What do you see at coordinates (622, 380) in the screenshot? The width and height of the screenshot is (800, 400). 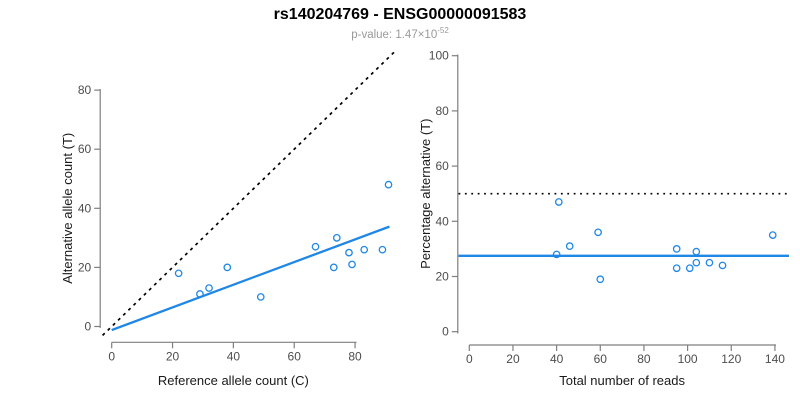 I see `x-axis-title: Total number of reads` at bounding box center [622, 380].